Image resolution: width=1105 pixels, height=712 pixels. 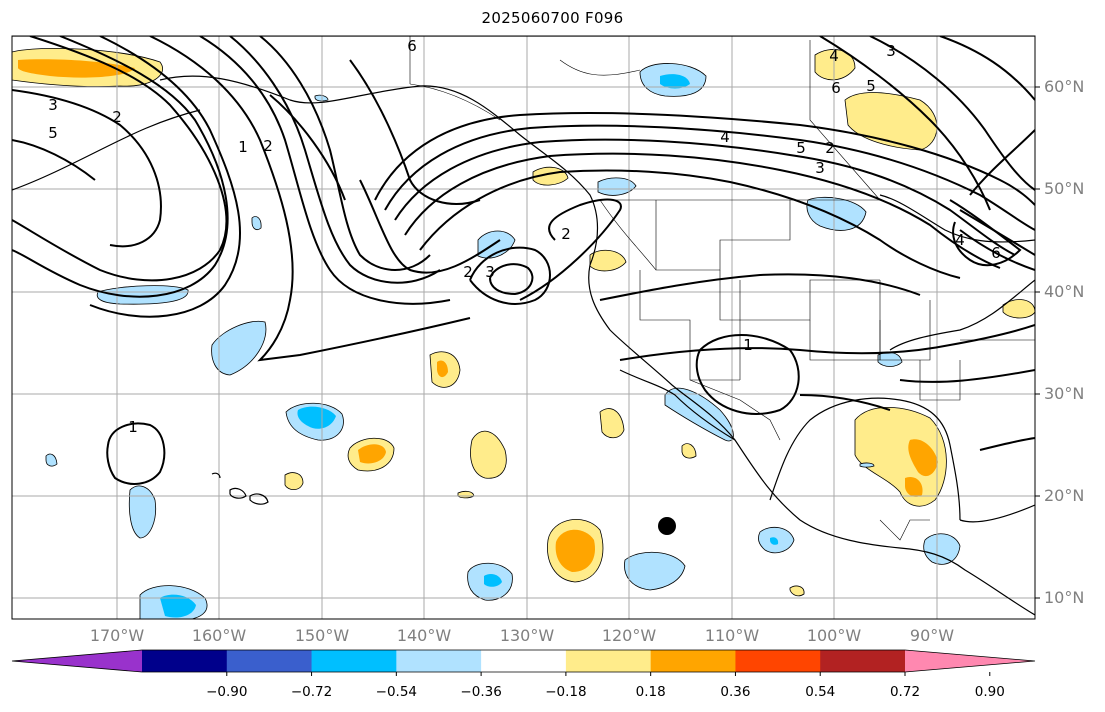 What do you see at coordinates (732, 635) in the screenshot?
I see `lon-label-110w: 110°W` at bounding box center [732, 635].